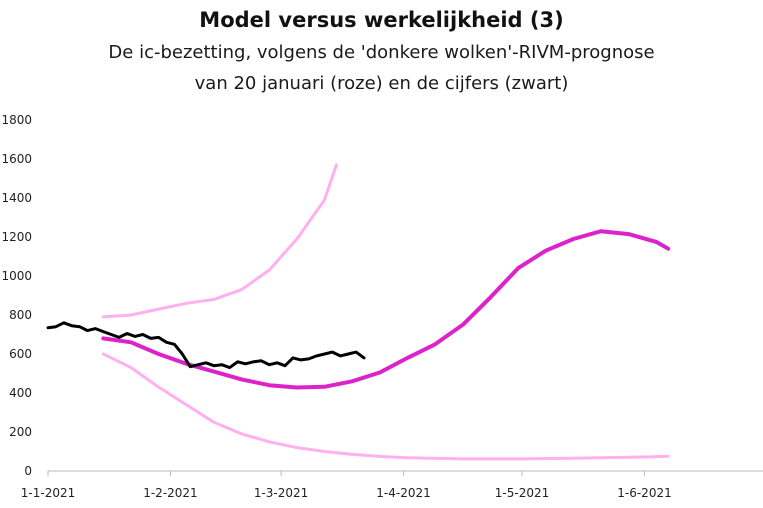 The height and width of the screenshot is (508, 763). Describe the element at coordinates (16, 198) in the screenshot. I see `y-tick-label: 1400` at that location.